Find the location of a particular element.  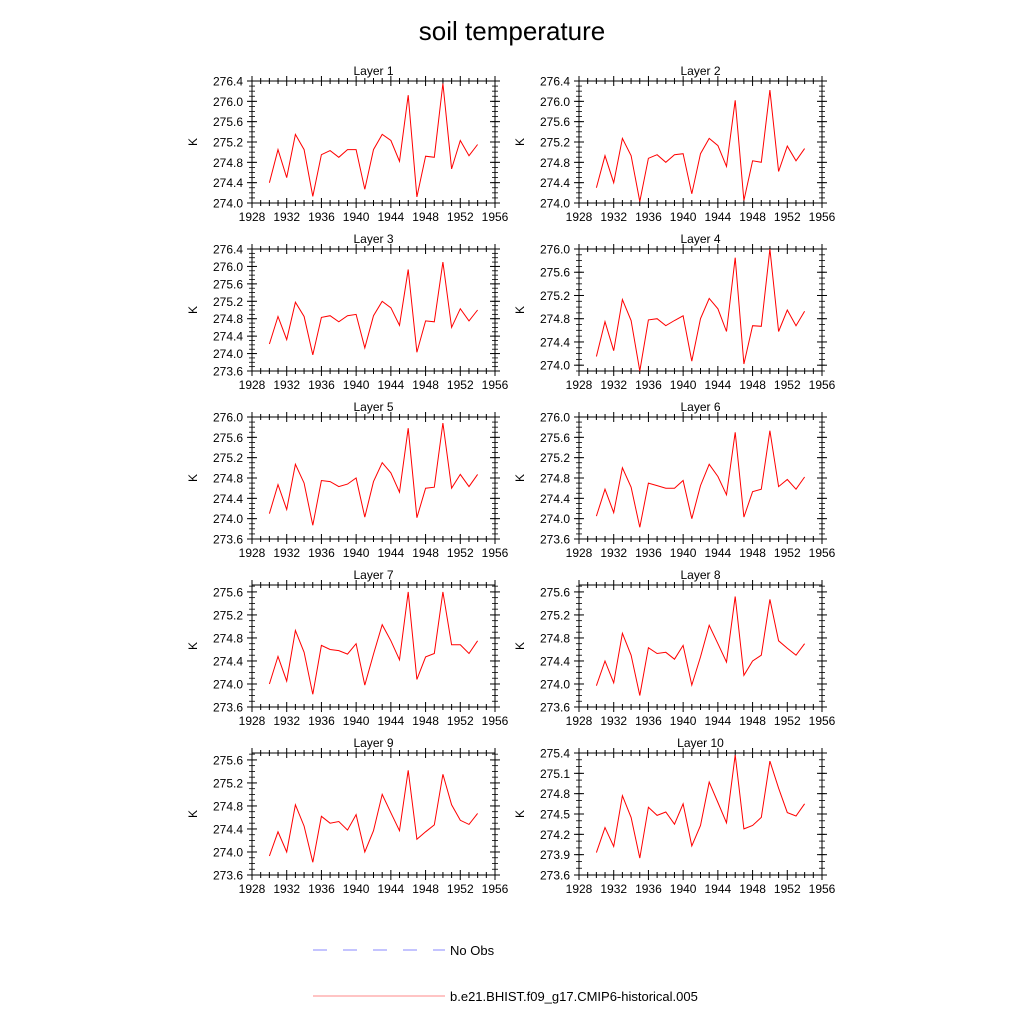

y-tick-label: 273.9 is located at coordinates (555, 855).